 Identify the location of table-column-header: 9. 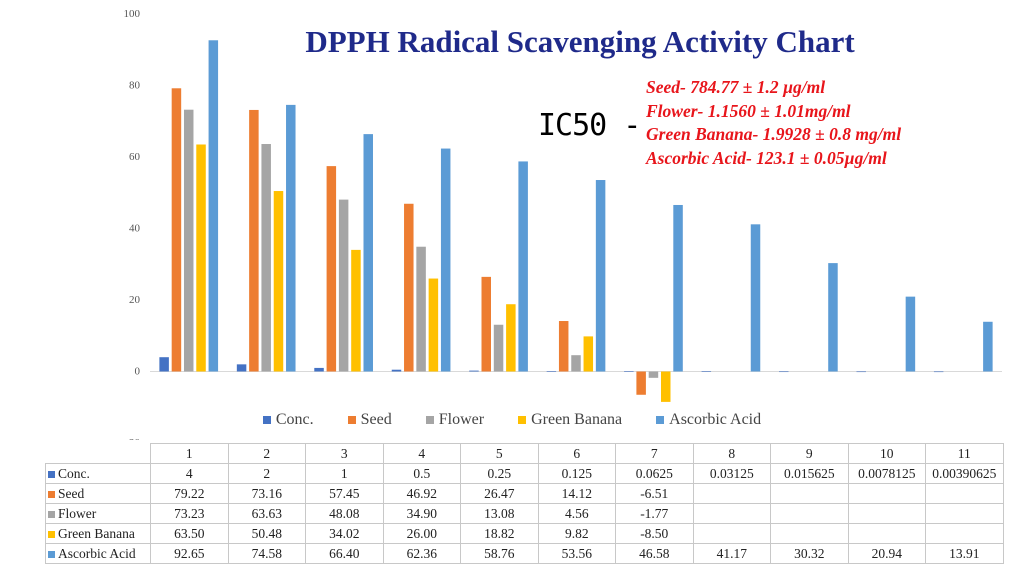
(809, 453).